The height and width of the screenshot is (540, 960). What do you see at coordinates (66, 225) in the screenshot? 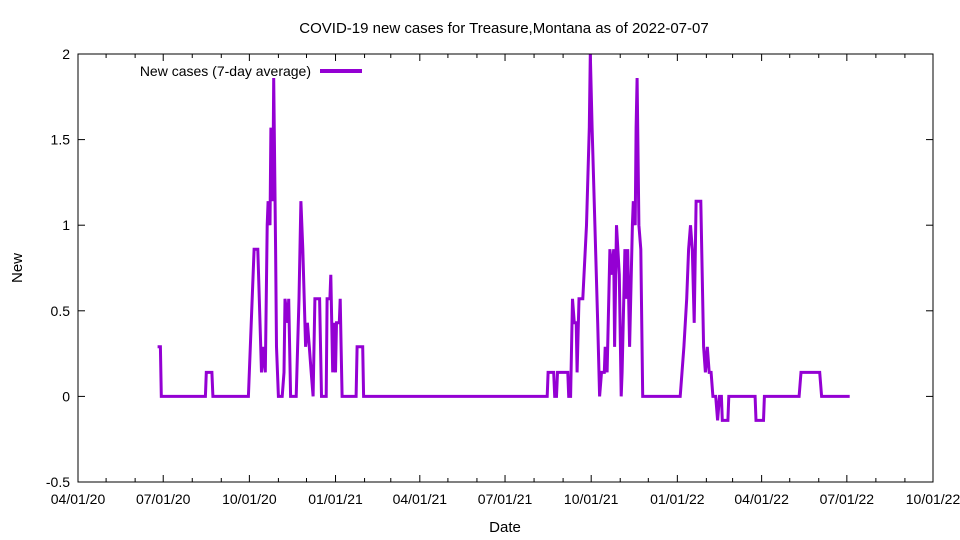
I see `y-tick-label: 1` at bounding box center [66, 225].